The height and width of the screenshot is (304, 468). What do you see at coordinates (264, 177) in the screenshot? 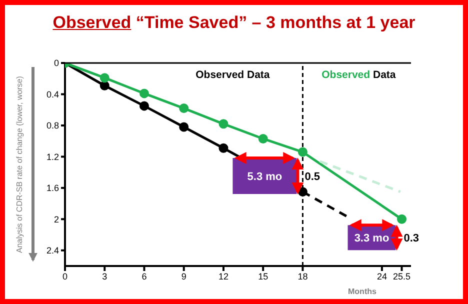
I see `annotation: 5.3 mo` at bounding box center [264, 177].